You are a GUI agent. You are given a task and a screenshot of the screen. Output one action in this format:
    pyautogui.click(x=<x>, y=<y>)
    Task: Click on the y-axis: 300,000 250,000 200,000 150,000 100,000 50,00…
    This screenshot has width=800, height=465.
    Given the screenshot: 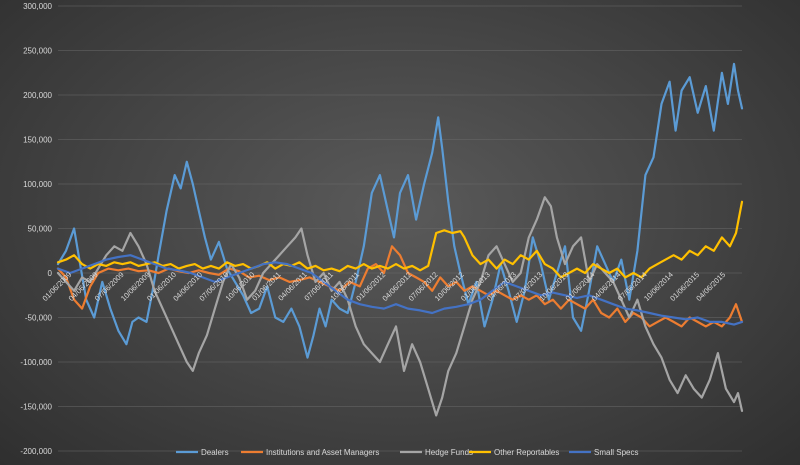 What is the action you would take?
    pyautogui.click(x=36, y=229)
    